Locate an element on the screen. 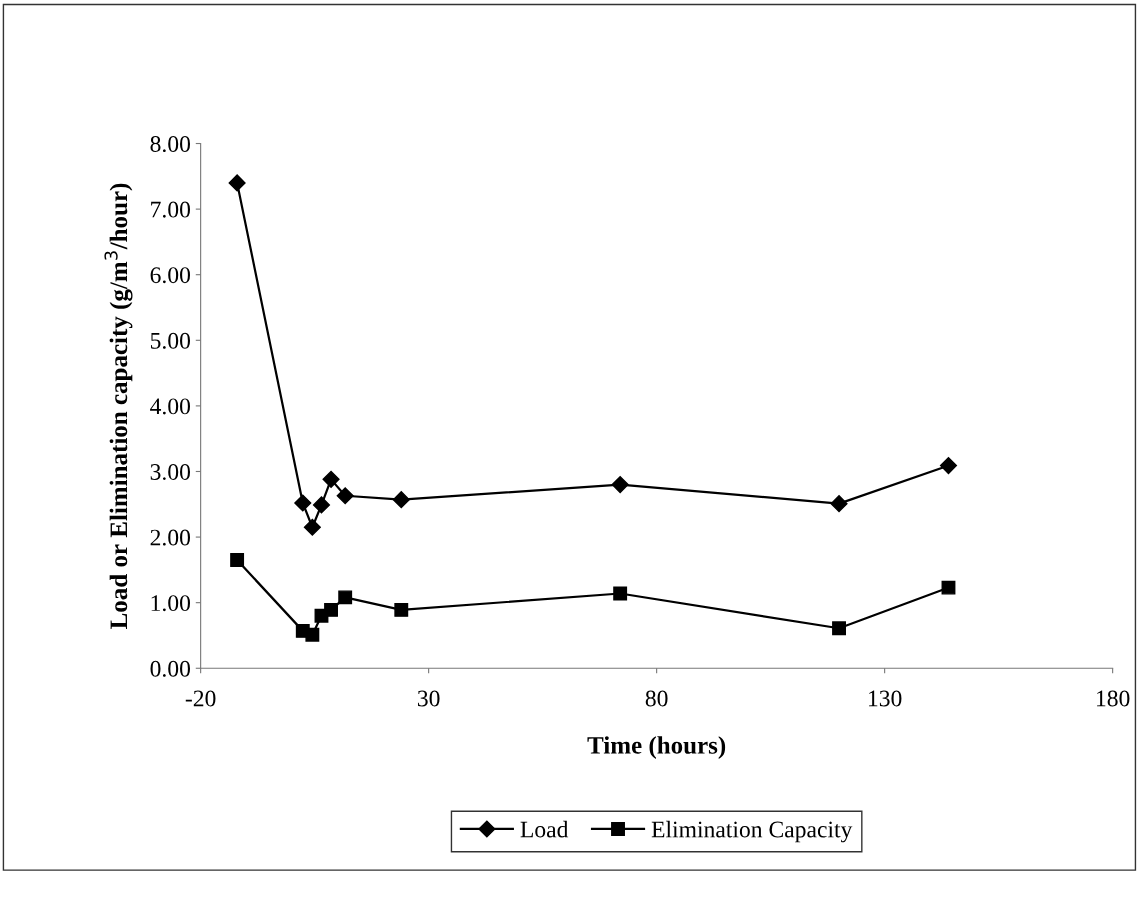 Image resolution: width=1140 pixels, height=897 pixels. x-axis-title: Time (hours) is located at coordinates (656, 747).